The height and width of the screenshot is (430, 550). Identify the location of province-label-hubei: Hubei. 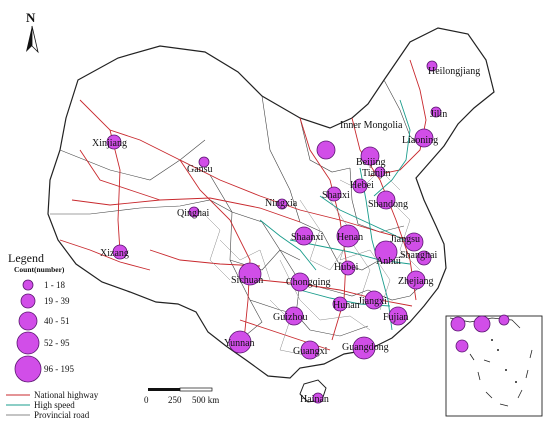
(346, 267).